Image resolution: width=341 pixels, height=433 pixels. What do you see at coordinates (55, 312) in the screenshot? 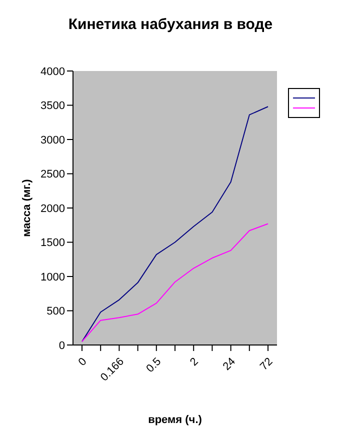
I see `y-tick-label: 500` at bounding box center [55, 312].